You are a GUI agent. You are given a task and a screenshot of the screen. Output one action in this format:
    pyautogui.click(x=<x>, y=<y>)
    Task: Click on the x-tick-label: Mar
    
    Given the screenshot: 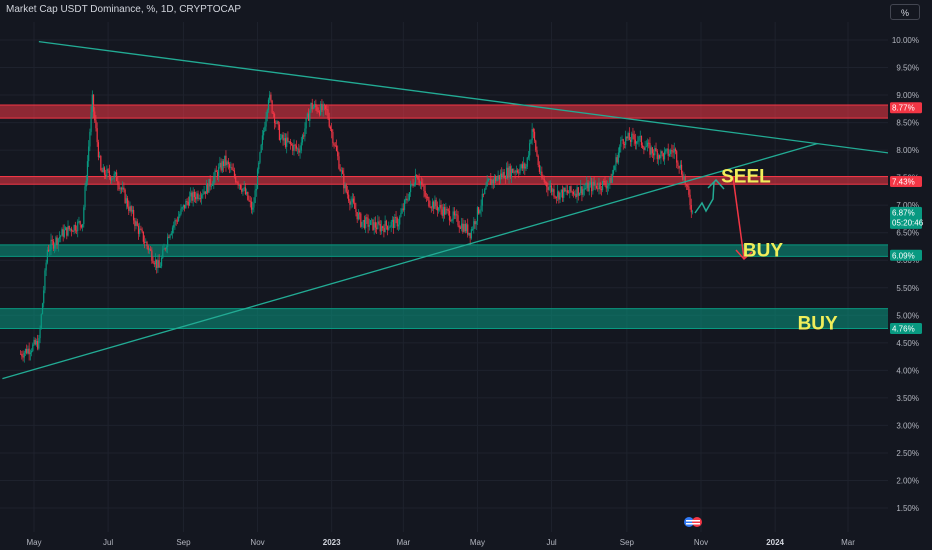 What is the action you would take?
    pyautogui.click(x=403, y=542)
    